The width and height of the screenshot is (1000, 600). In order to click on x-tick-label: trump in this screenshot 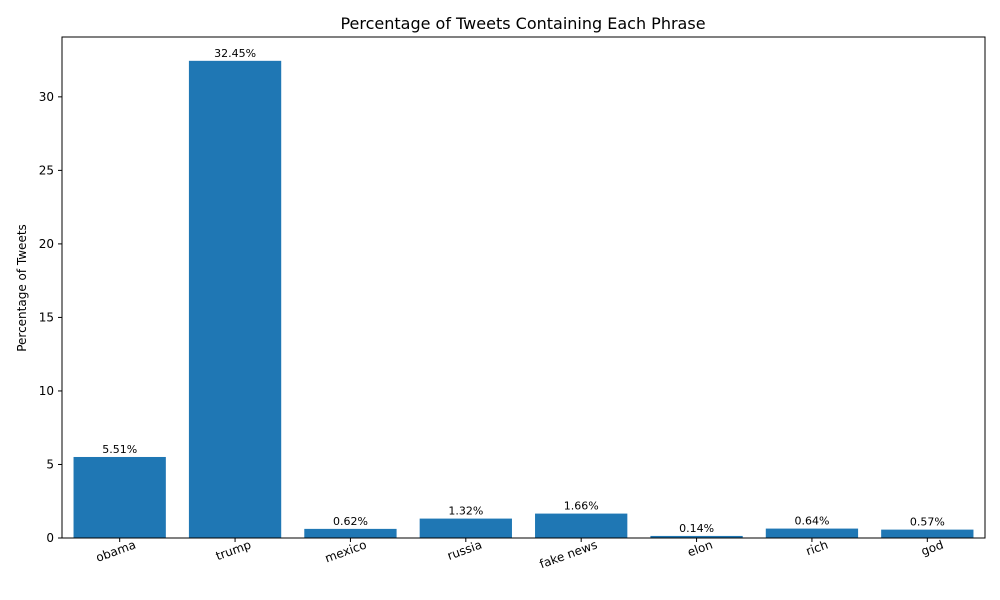, I will do `click(233, 551)`.